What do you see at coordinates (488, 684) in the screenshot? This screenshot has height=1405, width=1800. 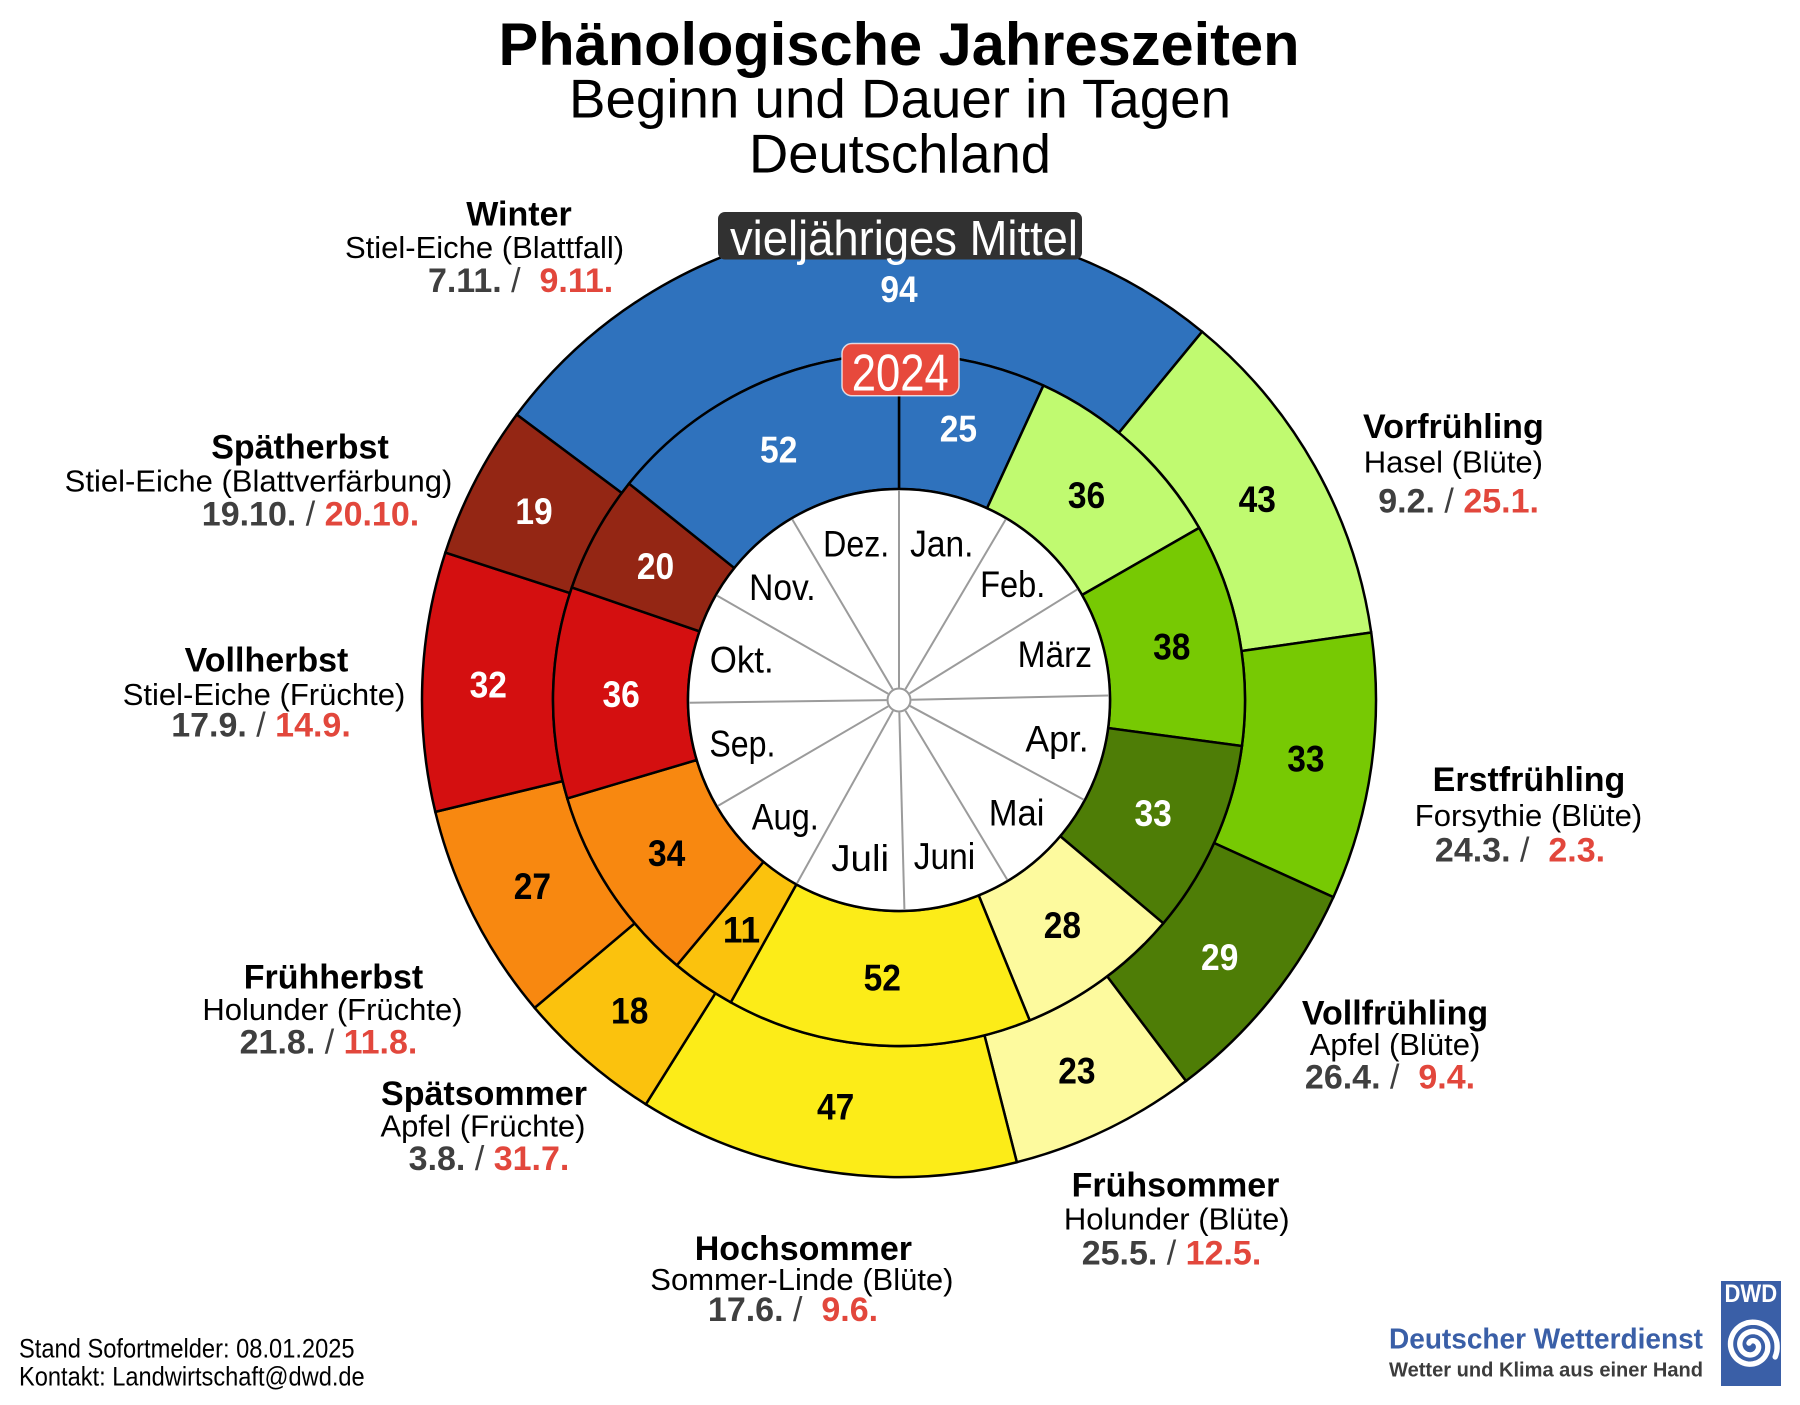 I see `svg-text: 32` at bounding box center [488, 684].